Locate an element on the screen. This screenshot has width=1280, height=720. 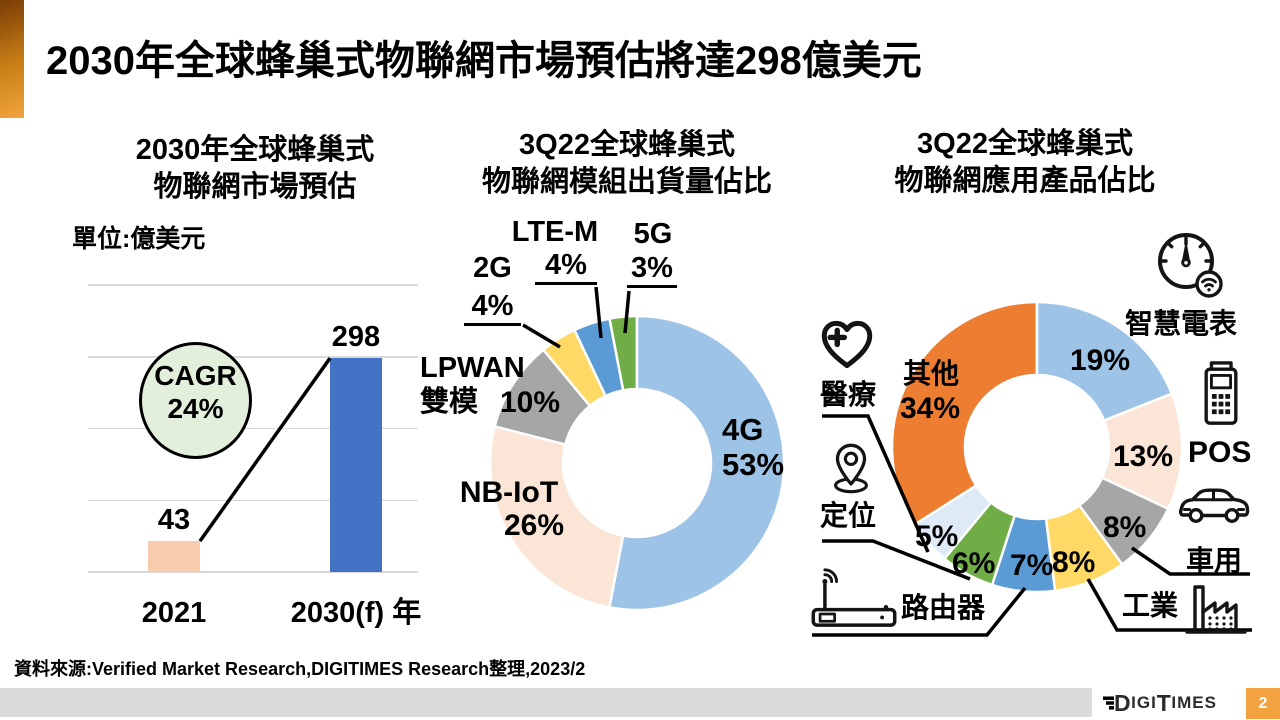
location-pin-icon is located at coordinates (851, 468).